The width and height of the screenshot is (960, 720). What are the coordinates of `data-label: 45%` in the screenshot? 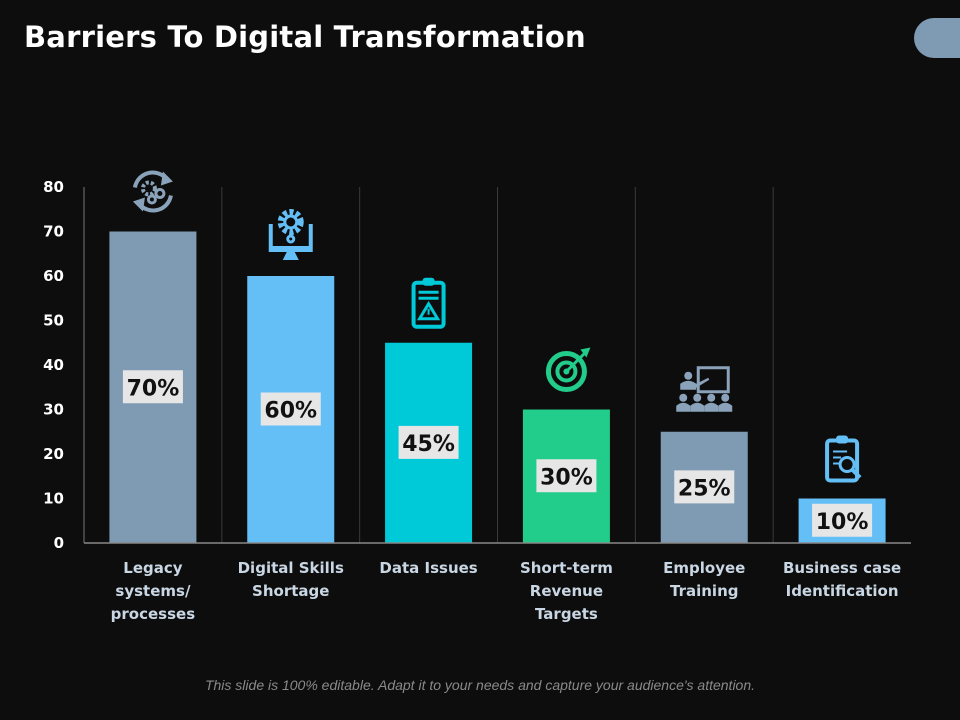 It's located at (428, 444).